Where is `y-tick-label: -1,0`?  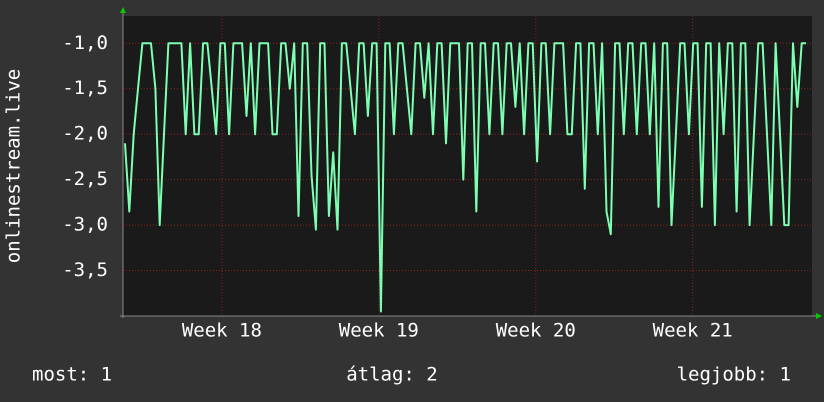 y-tick-label: -1,0 is located at coordinates (85, 43).